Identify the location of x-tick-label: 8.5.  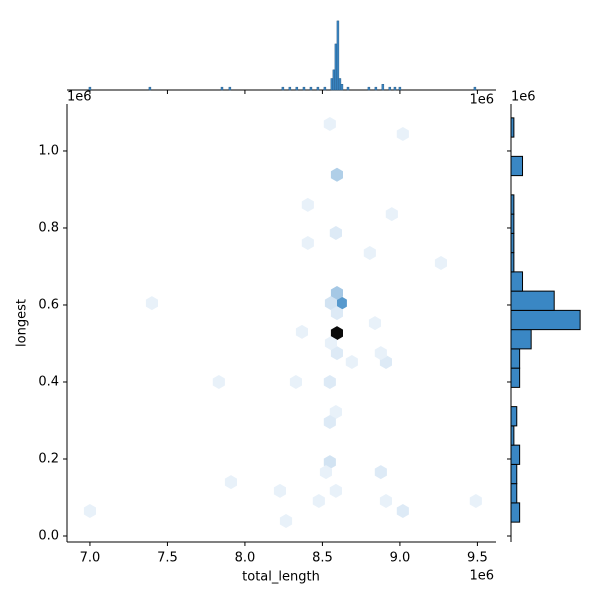
(322, 558).